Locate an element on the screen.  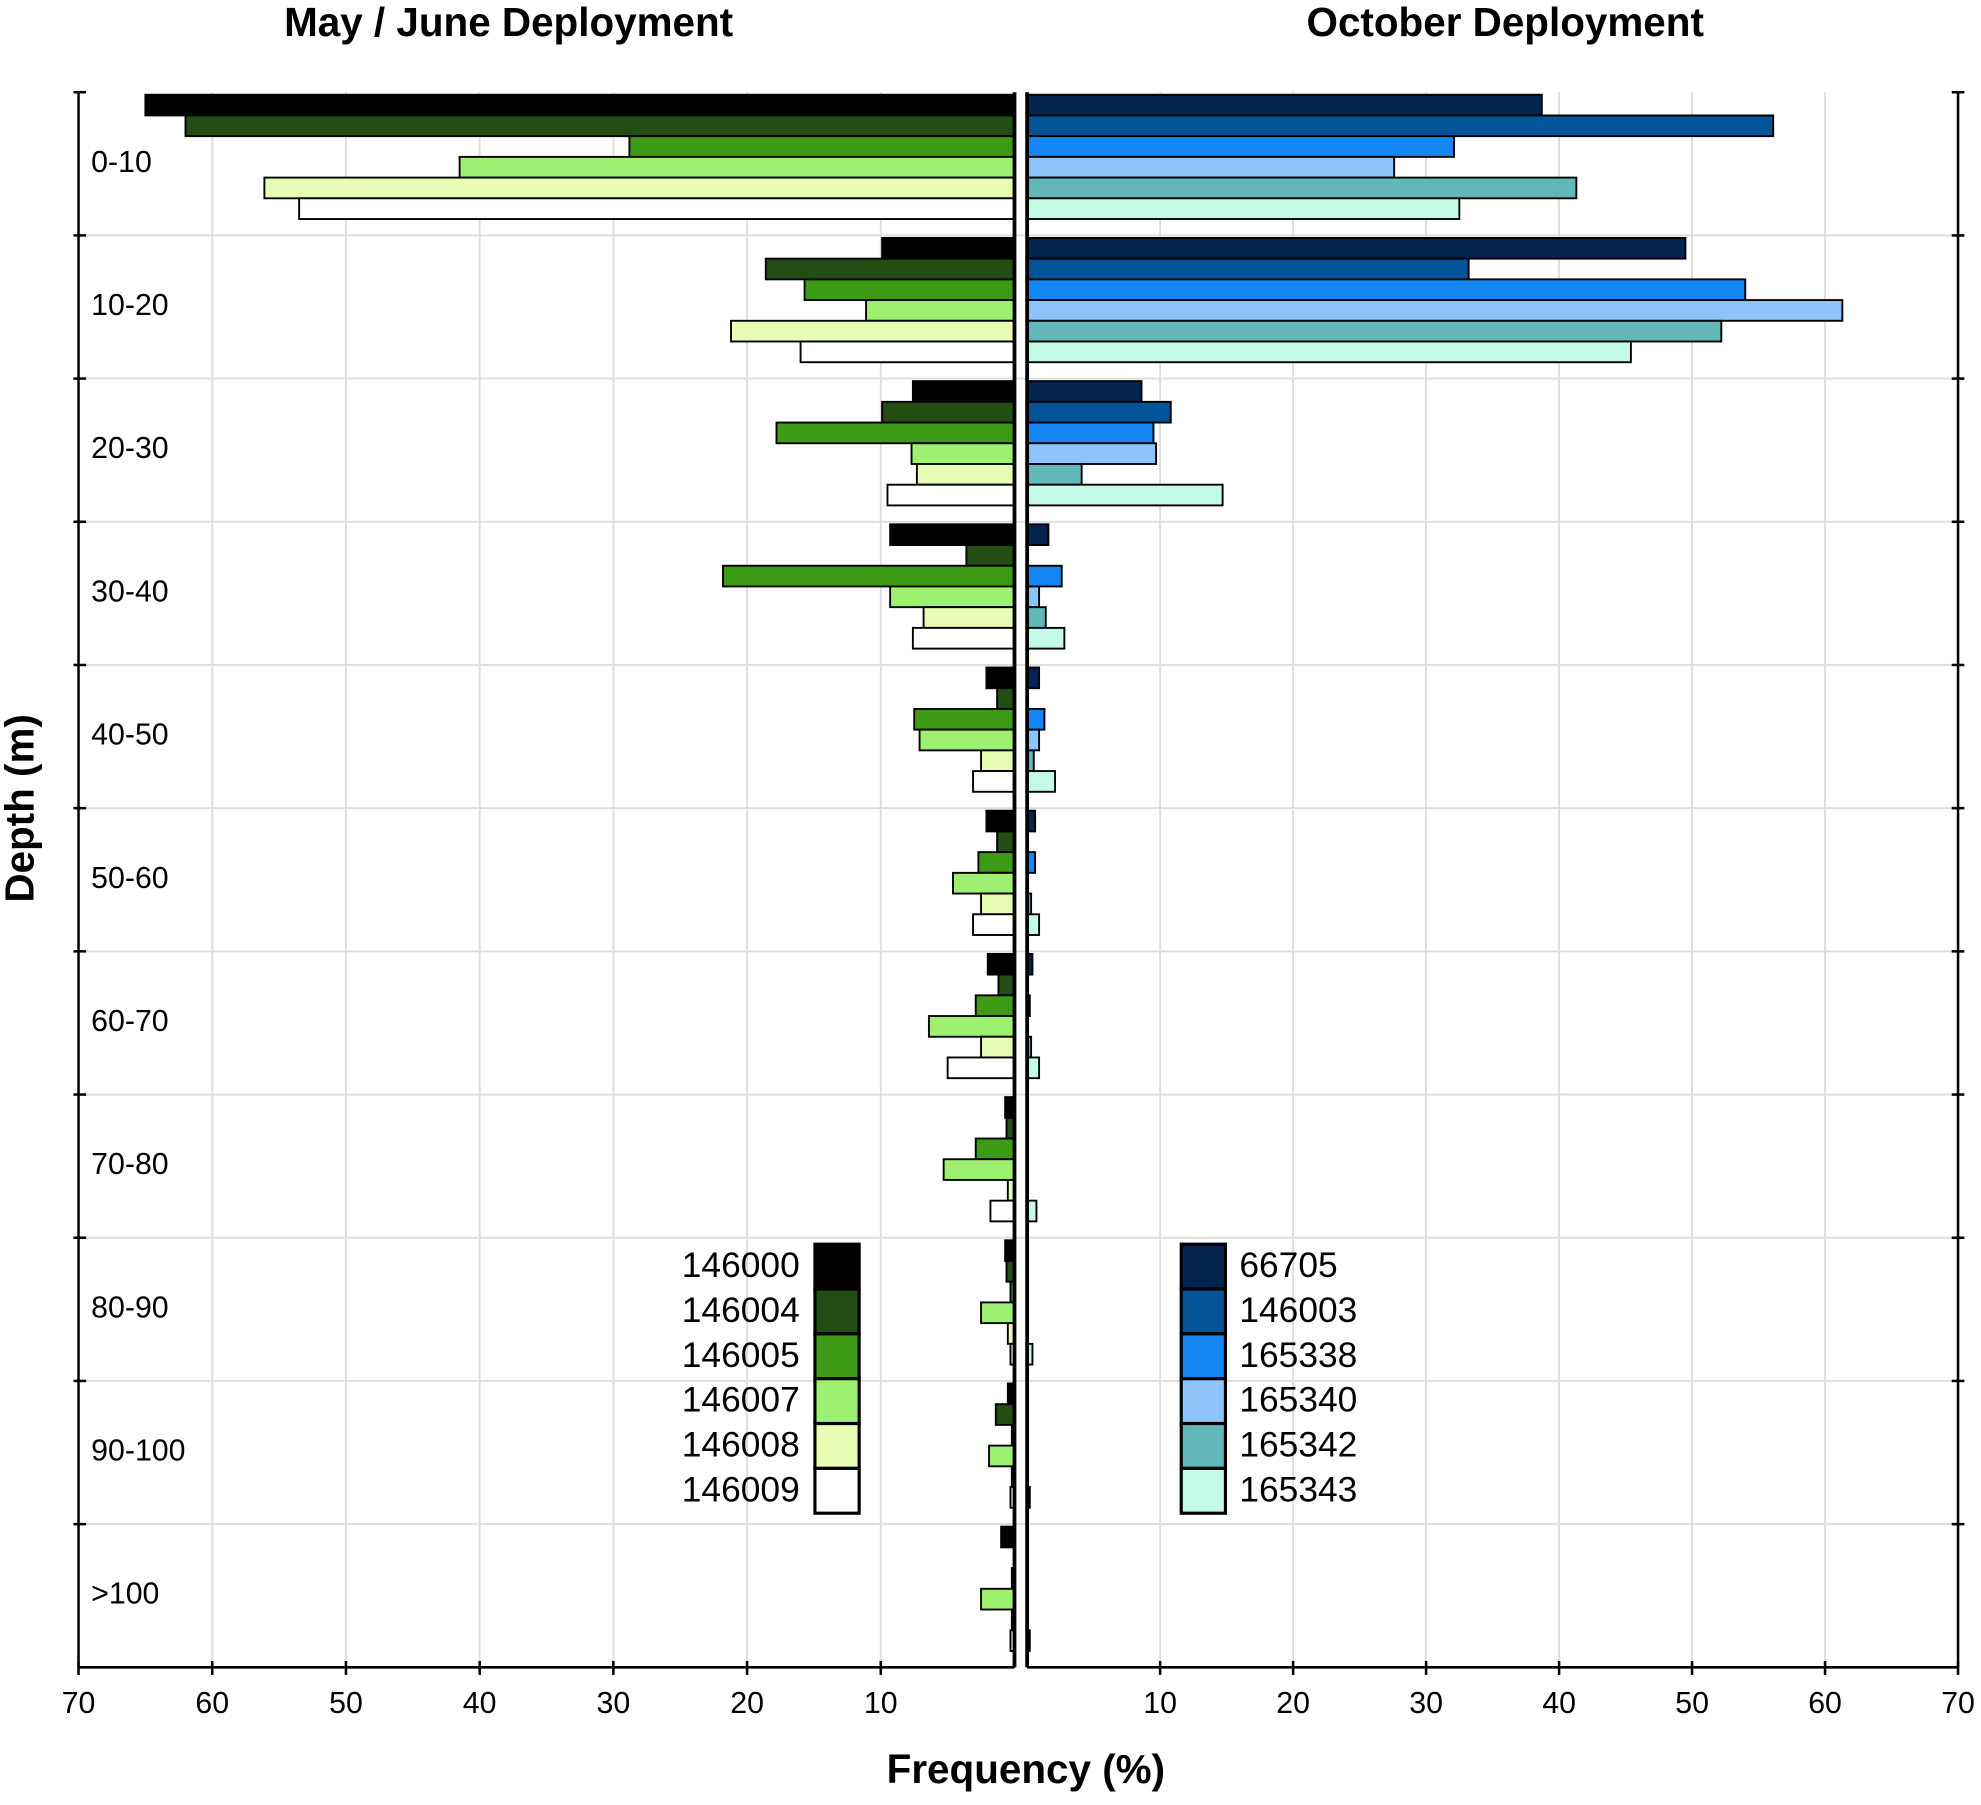
y-tick-label: 60-70 is located at coordinates (130, 1021).